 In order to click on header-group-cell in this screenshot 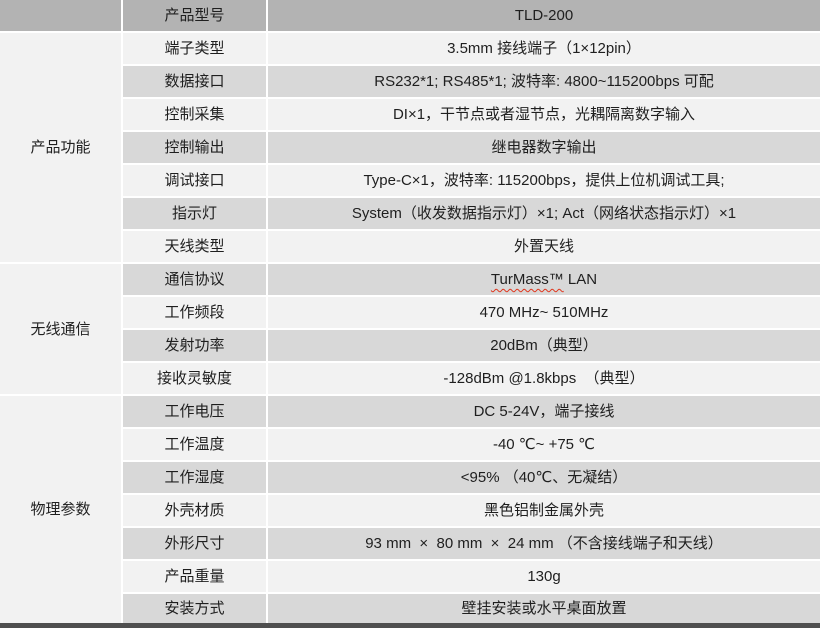, I will do `click(61, 16)`.